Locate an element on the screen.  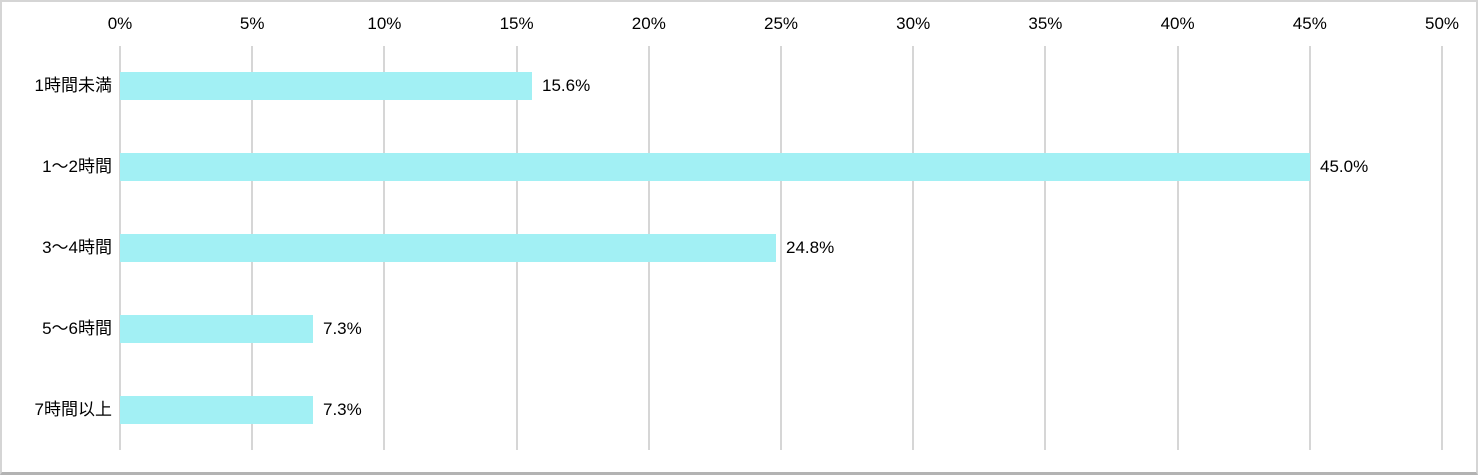
axis-tick-label: 25% is located at coordinates (781, 23).